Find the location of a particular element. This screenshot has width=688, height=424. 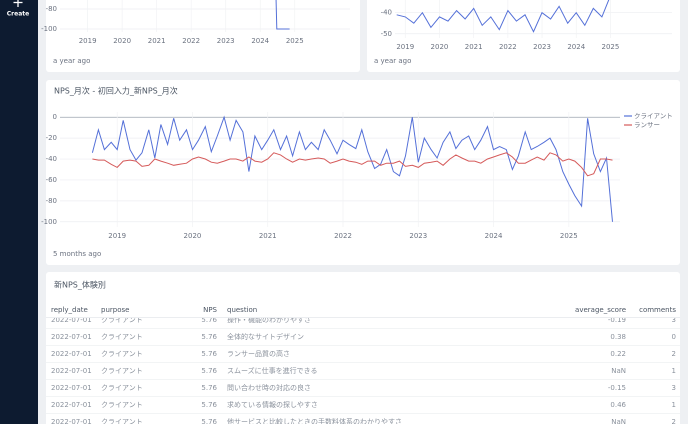

column-header: comments is located at coordinates (657, 310).